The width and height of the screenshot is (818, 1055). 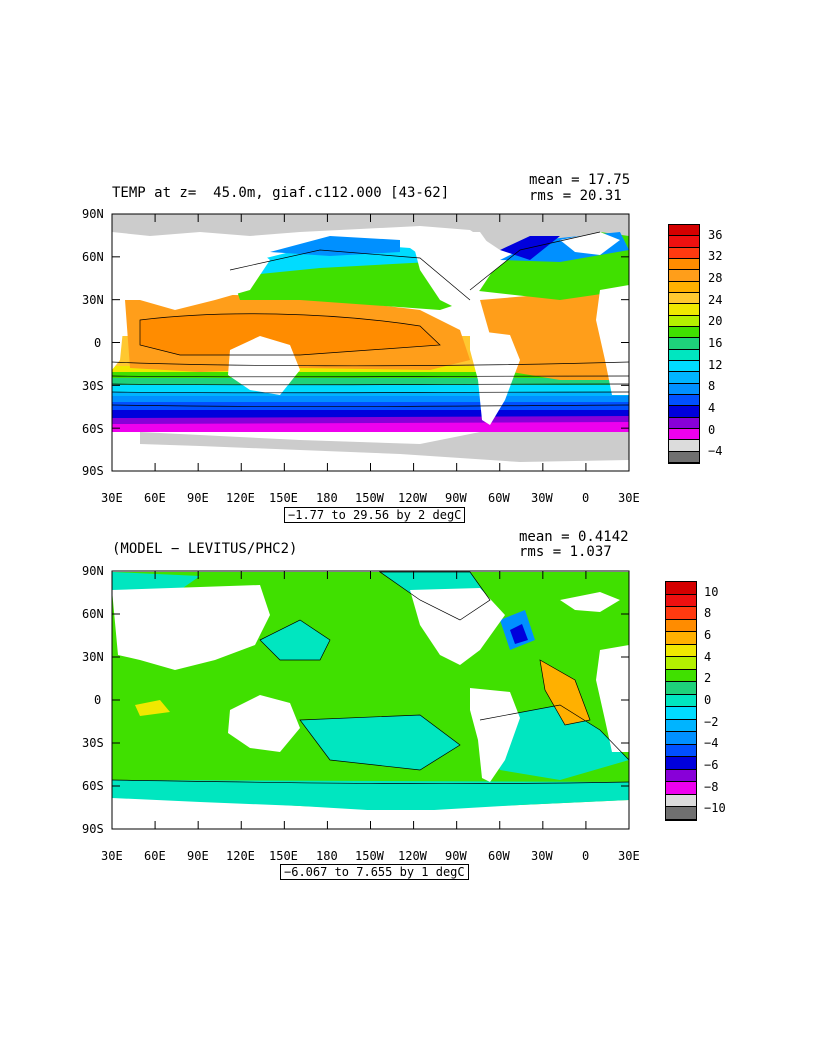 I want to click on colorbar-label: 16, so click(x=715, y=343).